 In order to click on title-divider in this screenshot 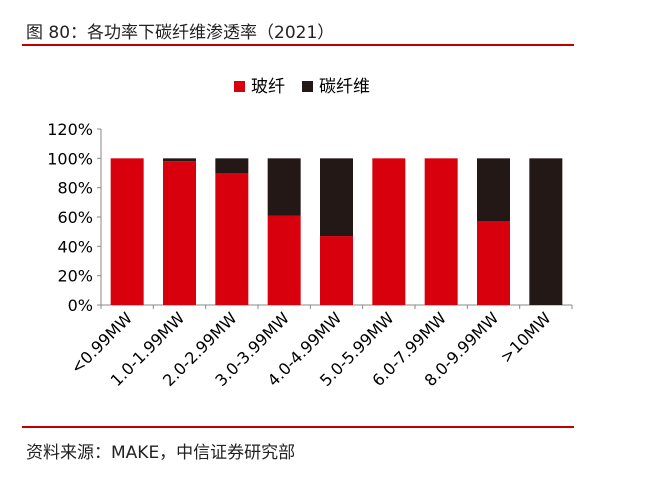, I will do `click(298, 45)`.